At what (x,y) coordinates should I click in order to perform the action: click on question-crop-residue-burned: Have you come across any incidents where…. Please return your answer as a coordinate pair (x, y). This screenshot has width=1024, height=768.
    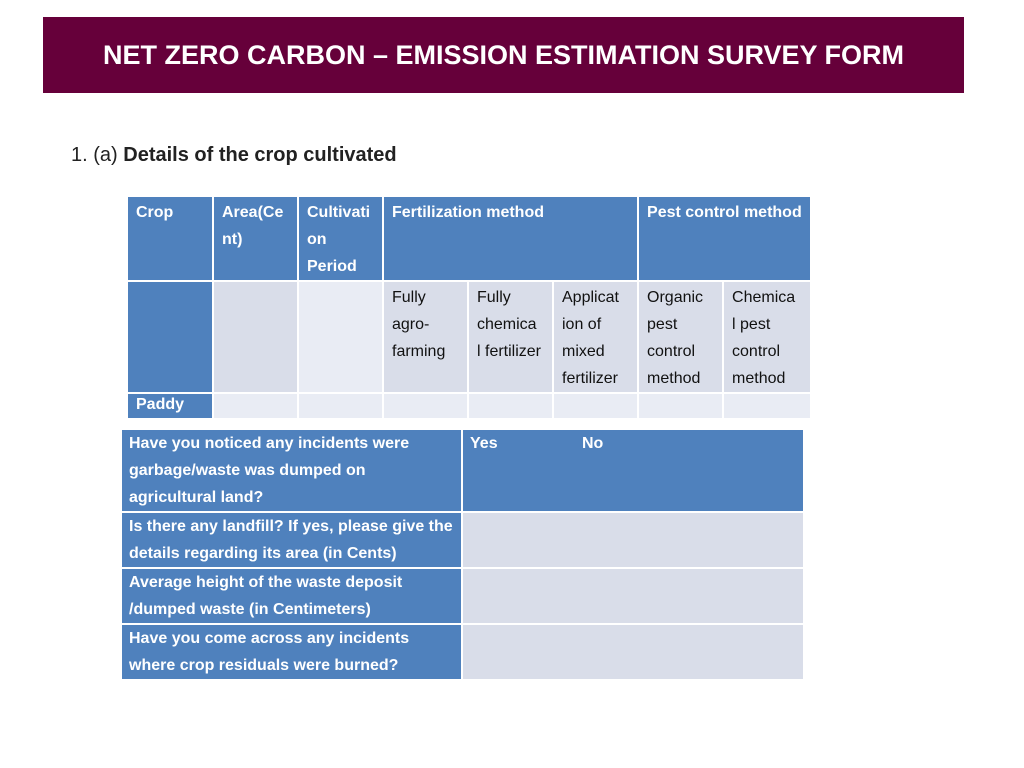
    Looking at the image, I should click on (291, 652).